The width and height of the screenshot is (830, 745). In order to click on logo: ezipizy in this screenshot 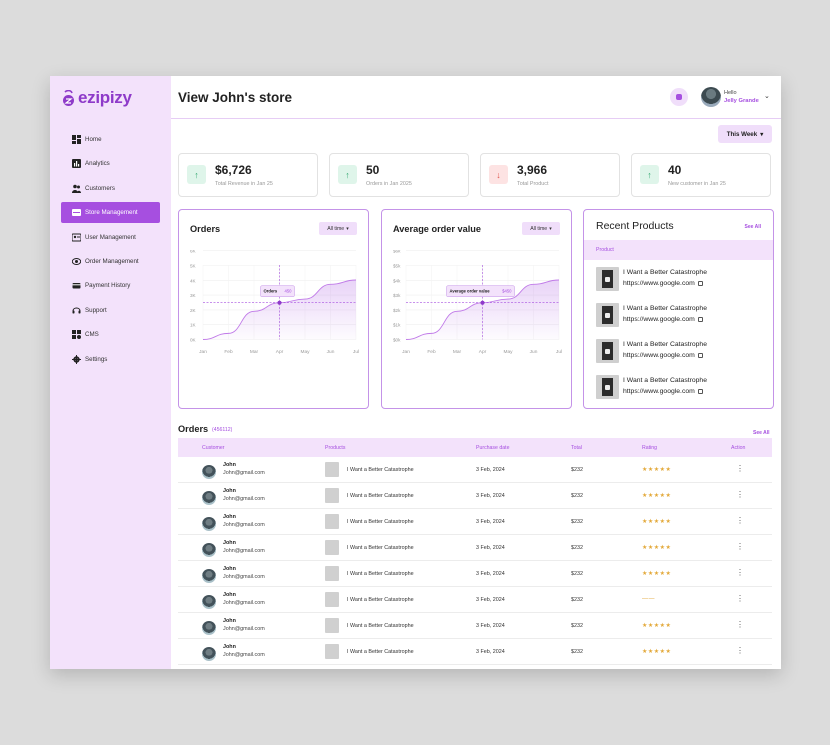, I will do `click(97, 98)`.